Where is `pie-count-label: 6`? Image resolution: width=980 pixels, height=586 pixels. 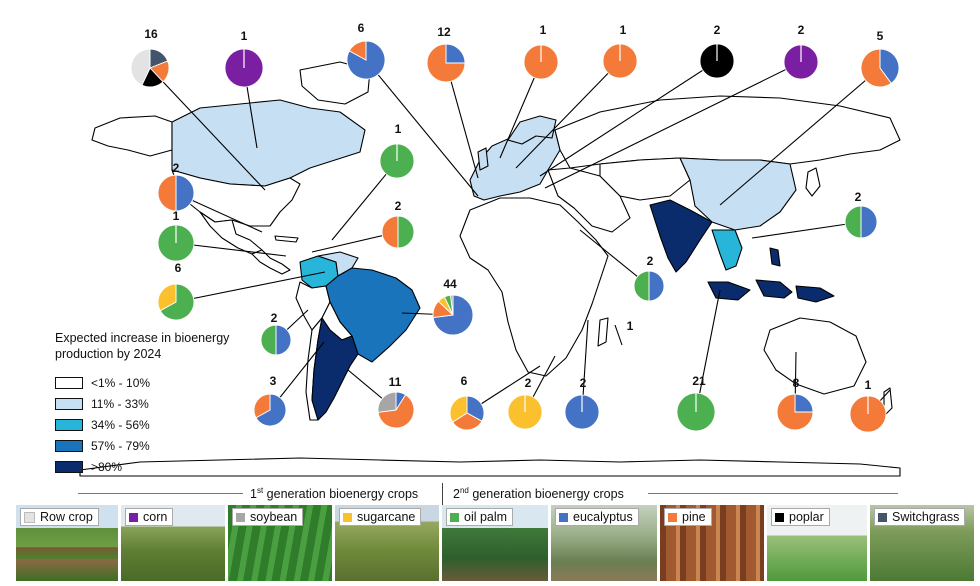
pie-count-label: 6 is located at coordinates (361, 28).